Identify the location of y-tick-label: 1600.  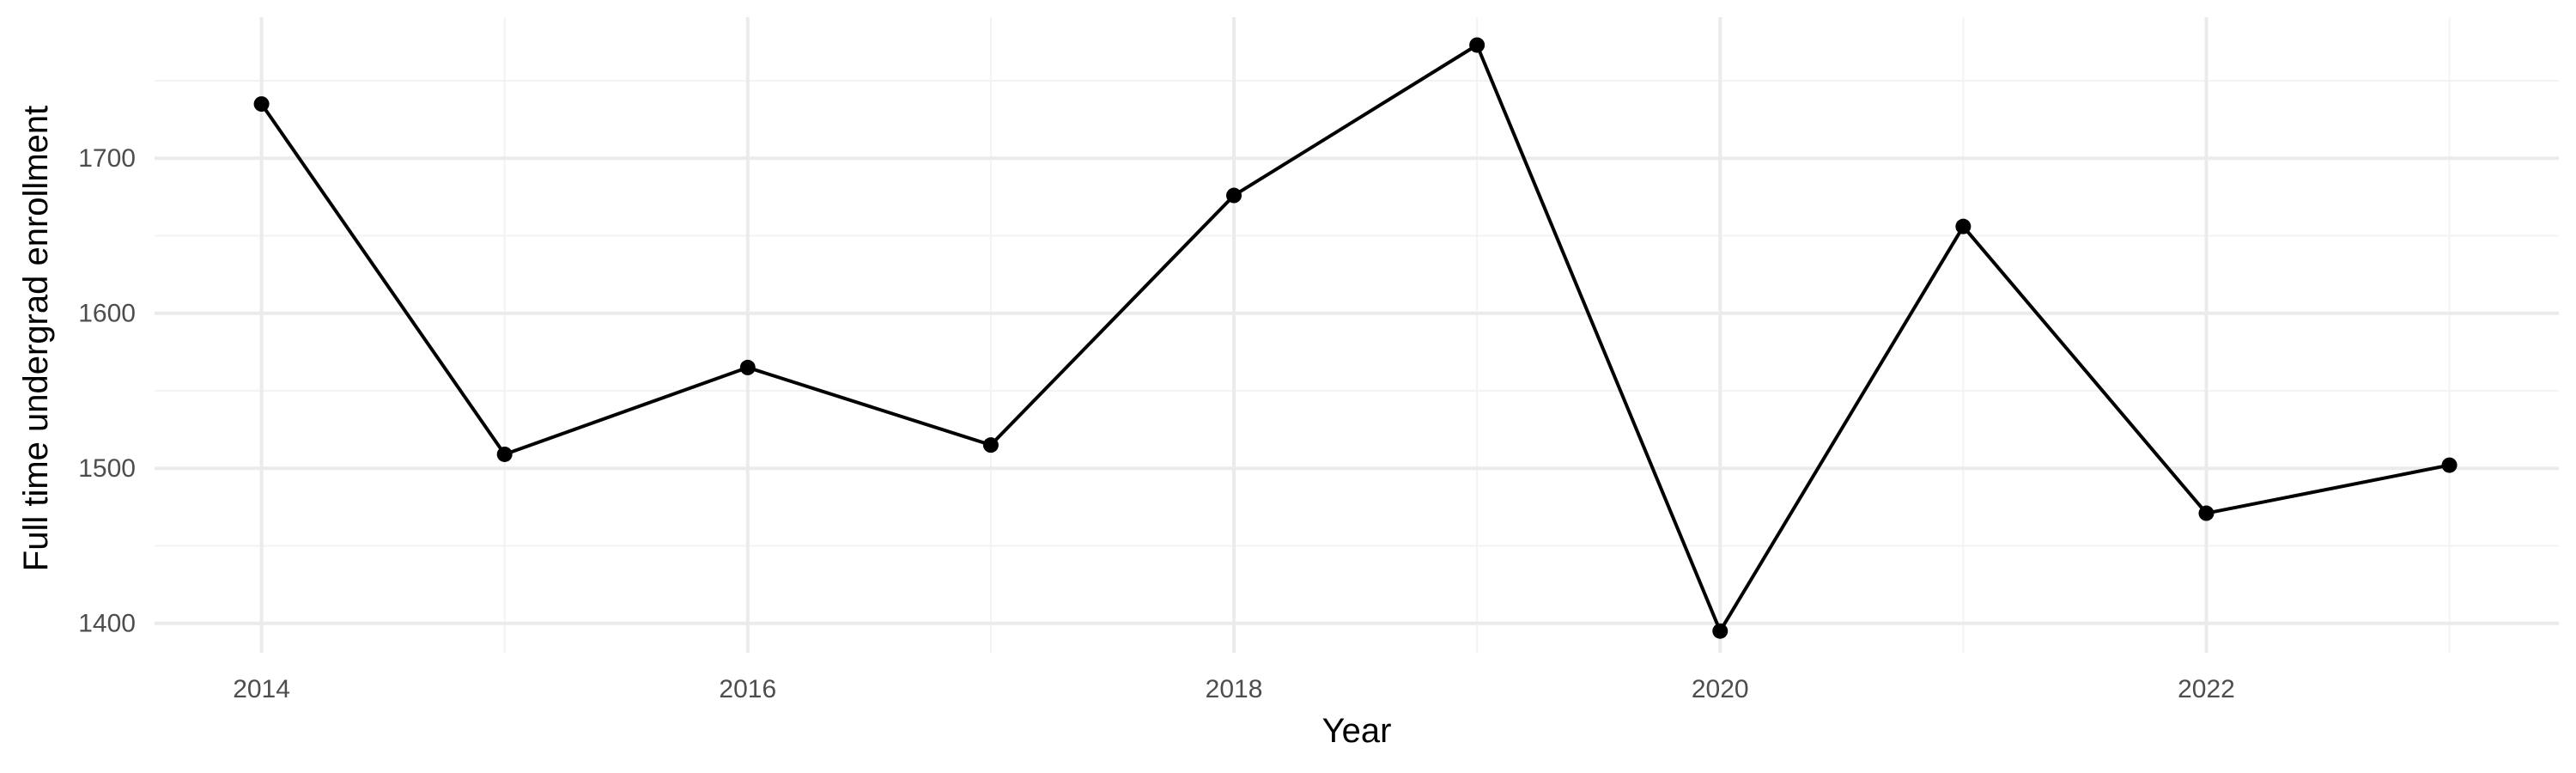
(107, 314).